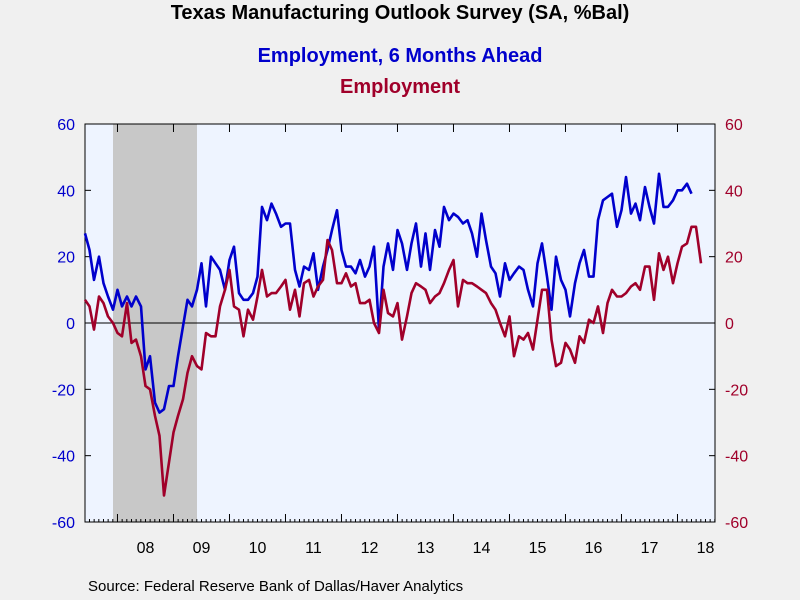 The image size is (800, 600). Describe the element at coordinates (729, 324) in the screenshot. I see `y-tick-label-right: 0` at that location.